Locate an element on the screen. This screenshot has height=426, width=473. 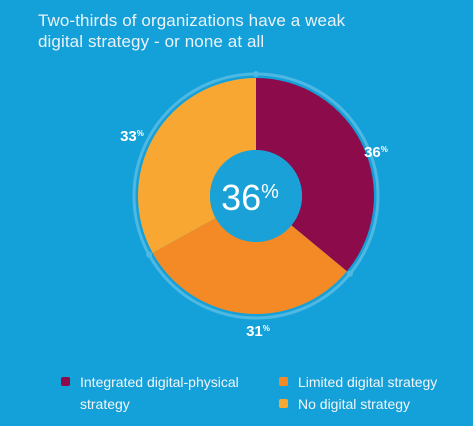
center-value-number: 36 is located at coordinates (241, 197).